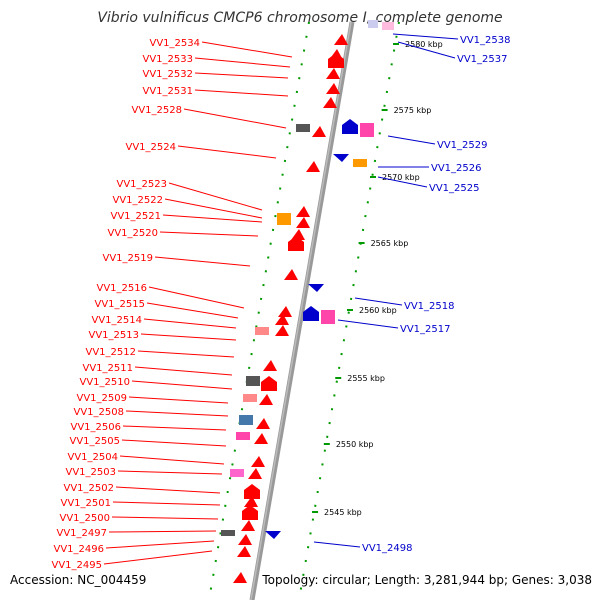  Describe the element at coordinates (401, 177) in the screenshot. I see `kbp-label: 2570 kbp` at that location.